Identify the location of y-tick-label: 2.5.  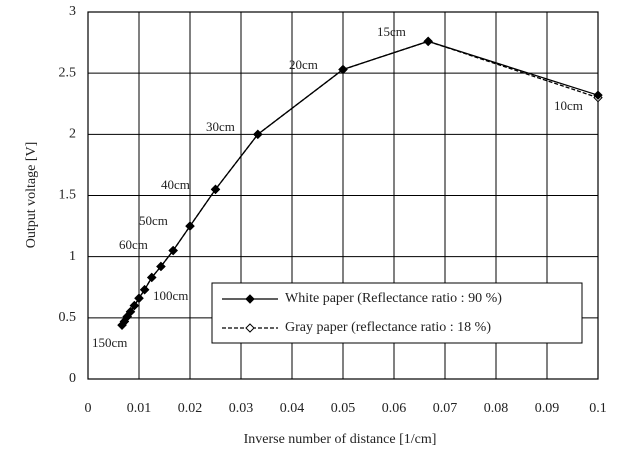
(68, 72).